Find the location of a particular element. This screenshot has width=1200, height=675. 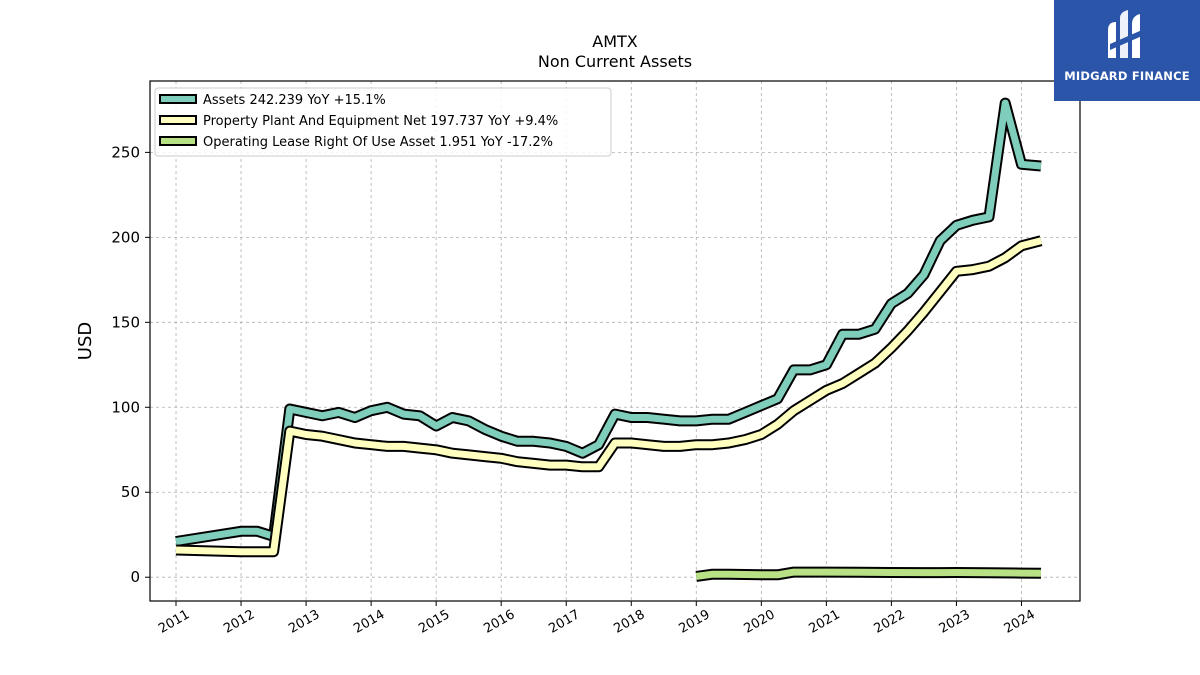

y-tick-label: 150 is located at coordinates (125, 322).